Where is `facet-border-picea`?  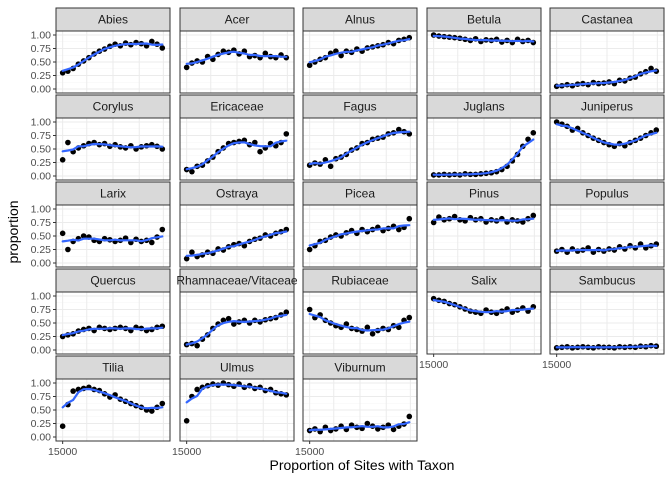 facet-border-picea is located at coordinates (360, 236).